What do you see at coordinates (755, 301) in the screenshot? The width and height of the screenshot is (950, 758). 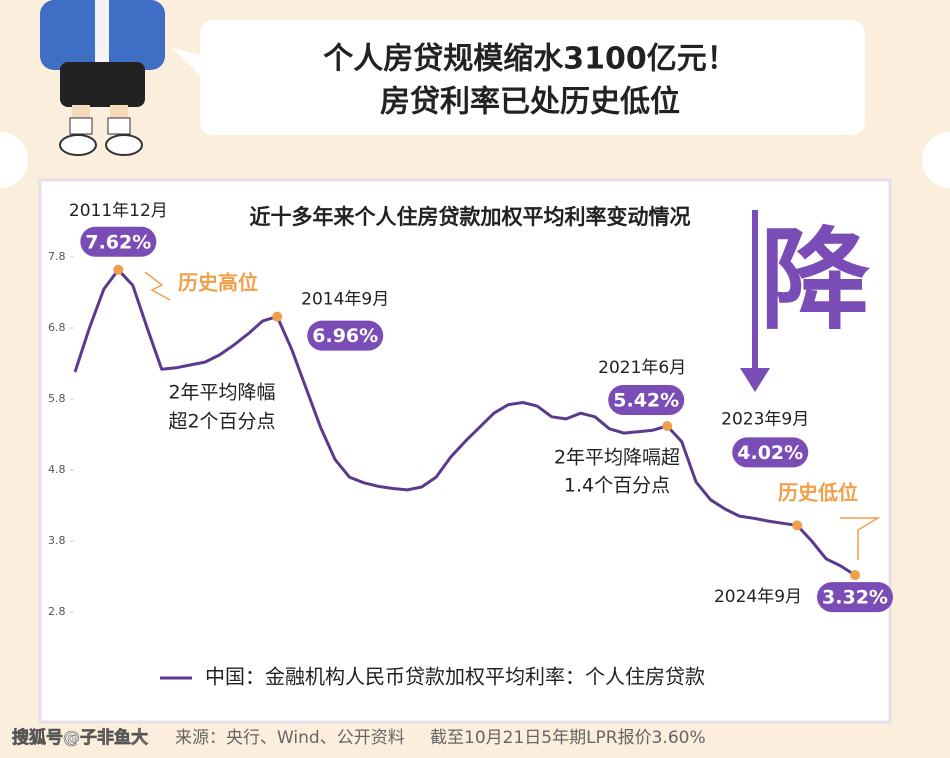 I see `arrow` at bounding box center [755, 301].